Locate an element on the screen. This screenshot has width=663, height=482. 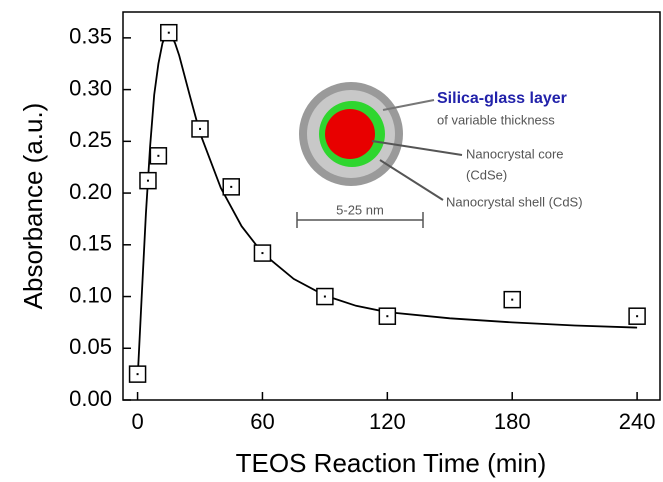
y-tick-label: 0.15 is located at coordinates (90, 243).